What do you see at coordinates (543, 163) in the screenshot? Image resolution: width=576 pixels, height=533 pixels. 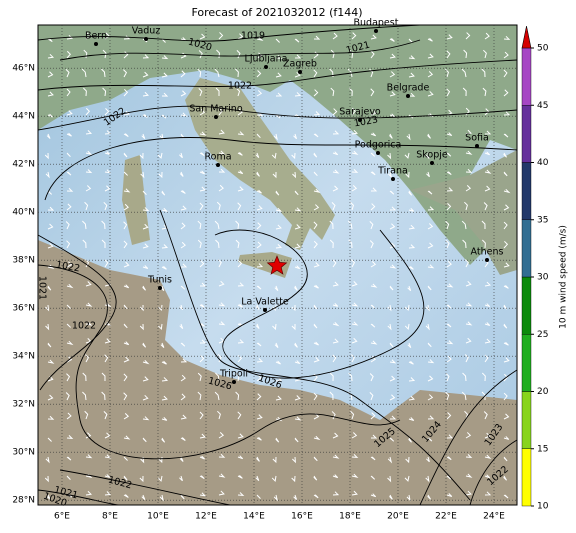 I see `colorbar-tick-label: 40` at bounding box center [543, 163].